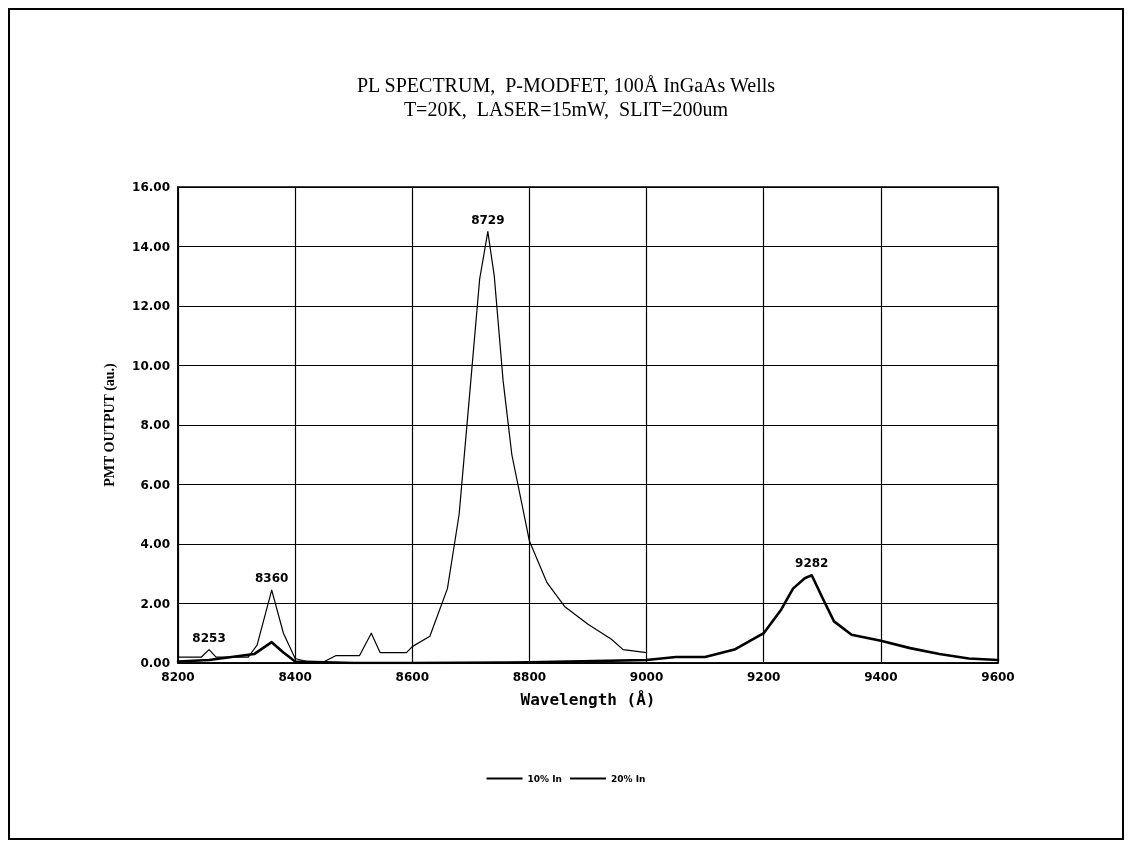 The width and height of the screenshot is (1132, 848). I want to click on y-tick-label: 0.00, so click(155, 663).